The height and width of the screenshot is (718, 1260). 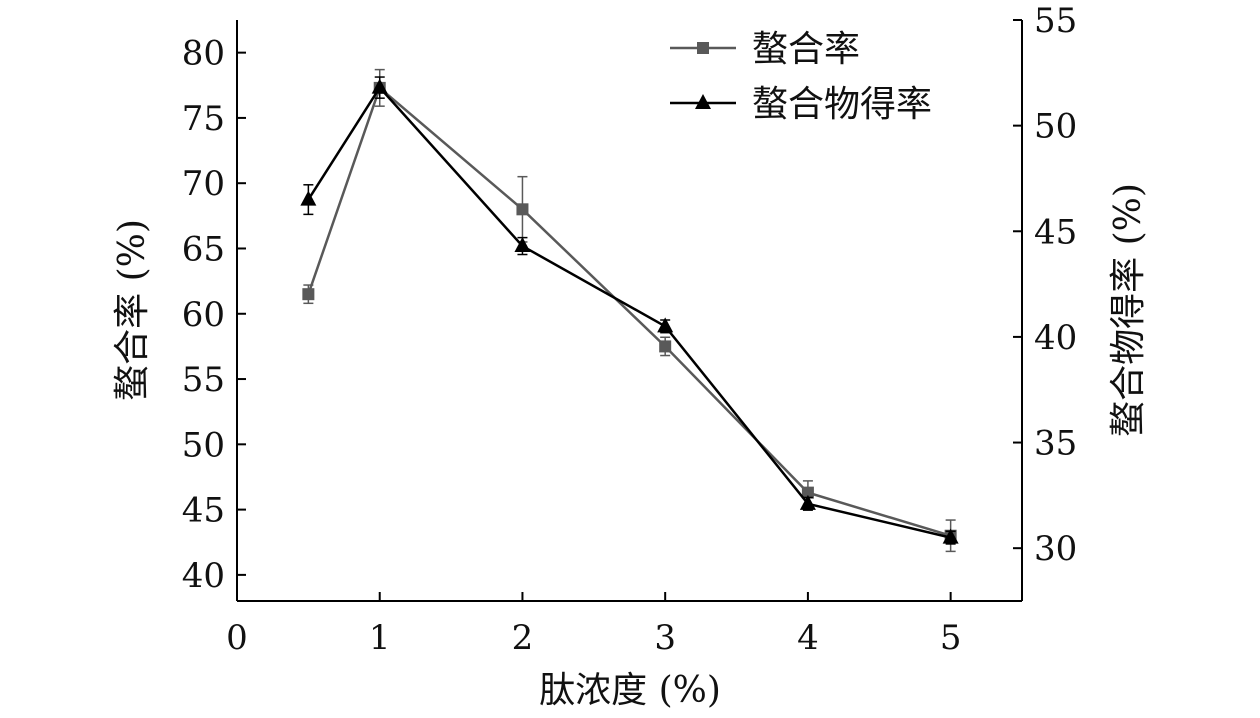 What do you see at coordinates (842, 104) in the screenshot?
I see `legend-label: 螯合物得率` at bounding box center [842, 104].